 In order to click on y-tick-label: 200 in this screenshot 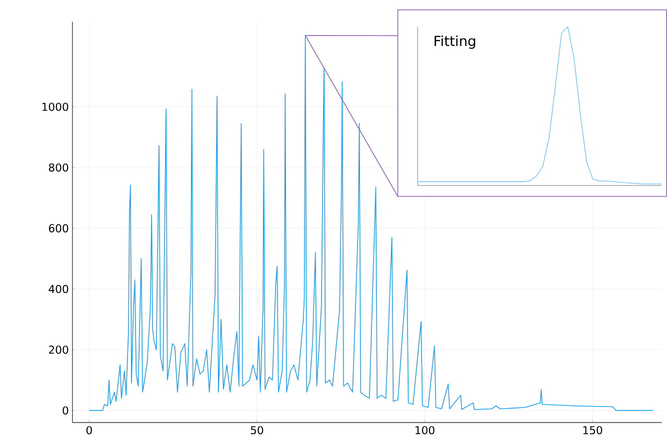, I will do `click(58, 349)`.